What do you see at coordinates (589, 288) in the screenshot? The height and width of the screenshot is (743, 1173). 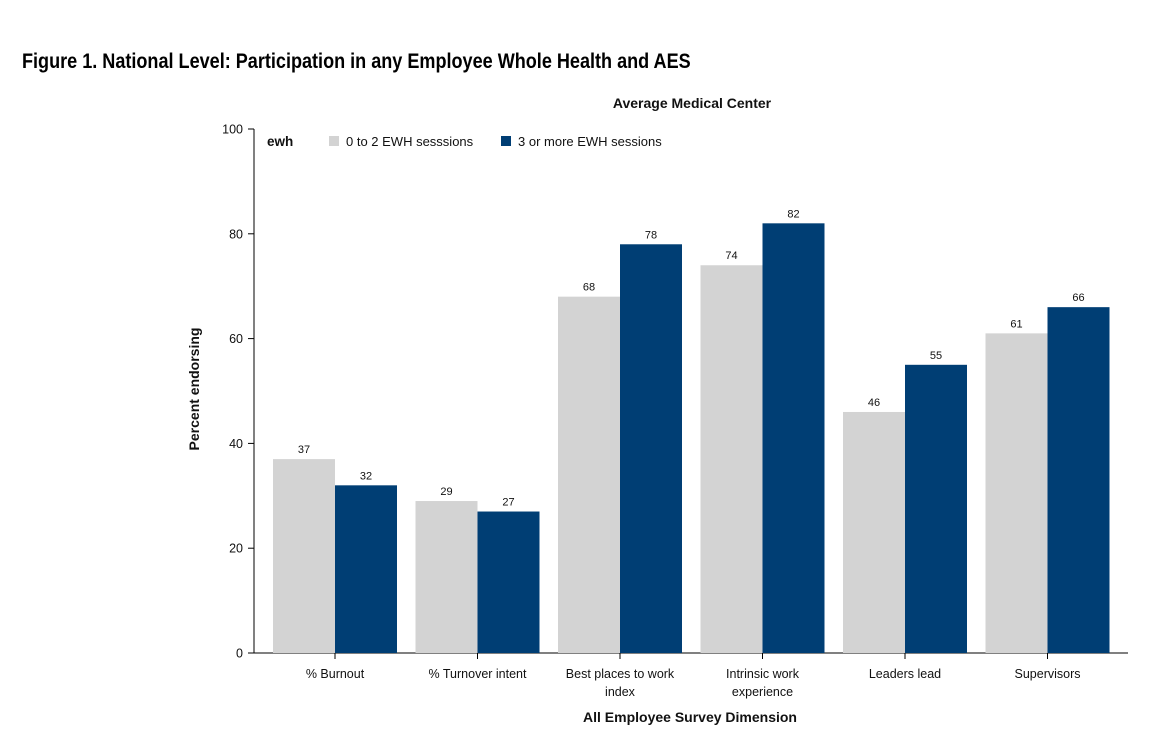 I see `data-label: 68` at bounding box center [589, 288].